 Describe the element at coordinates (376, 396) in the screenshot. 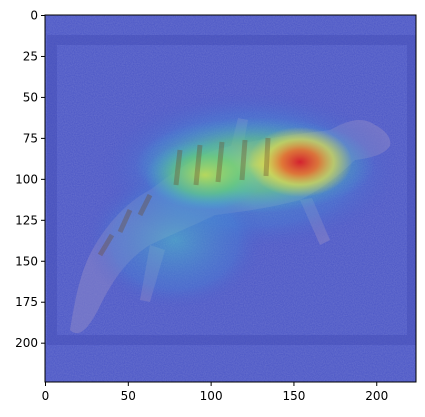

I see `x-tick-label: 200` at that location.